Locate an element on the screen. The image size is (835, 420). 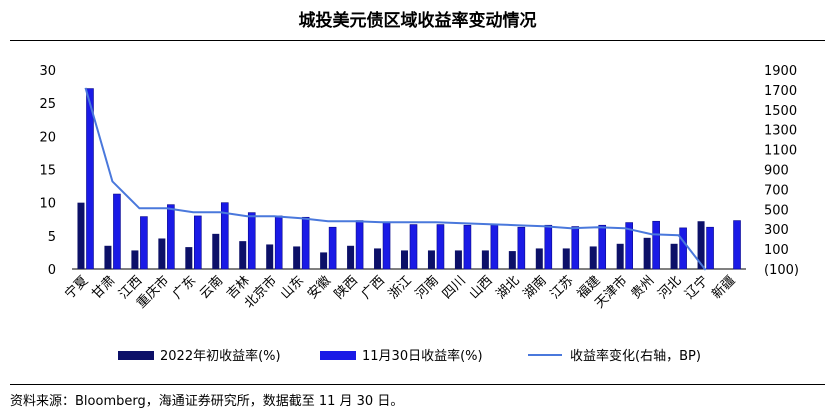
legend-swatch-nov30 is located at coordinates (338, 355).